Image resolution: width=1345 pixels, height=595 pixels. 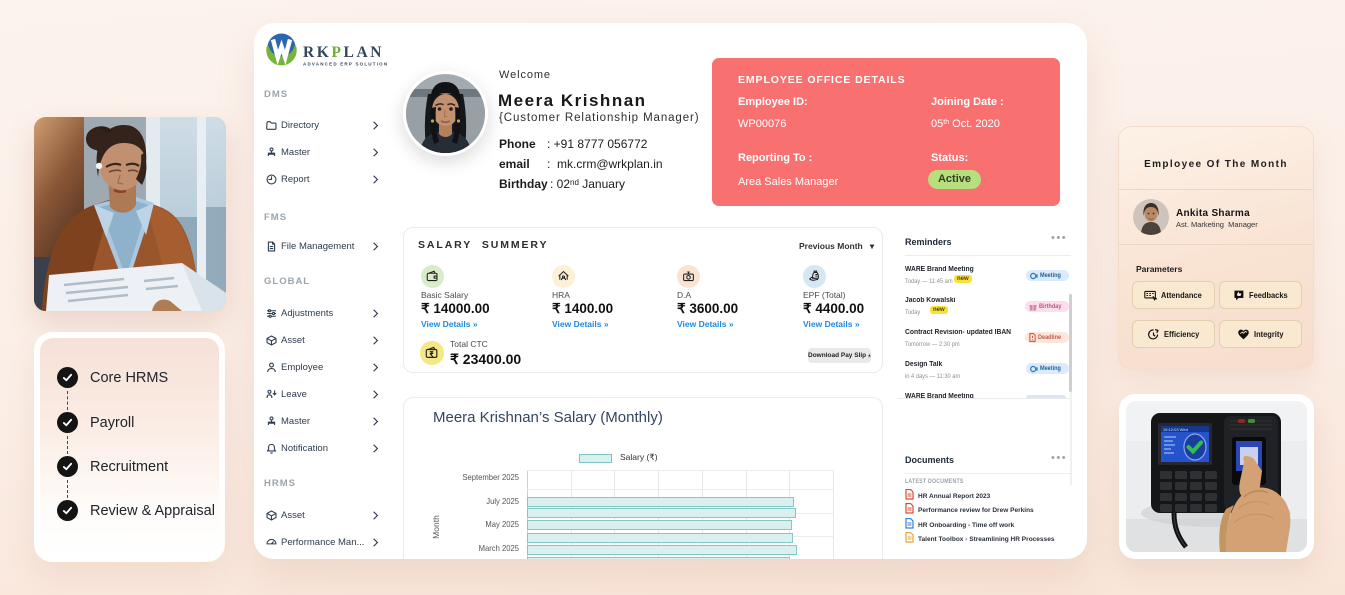 I want to click on svg-text: 15:12:03 Wed, so click(x=1175, y=429).